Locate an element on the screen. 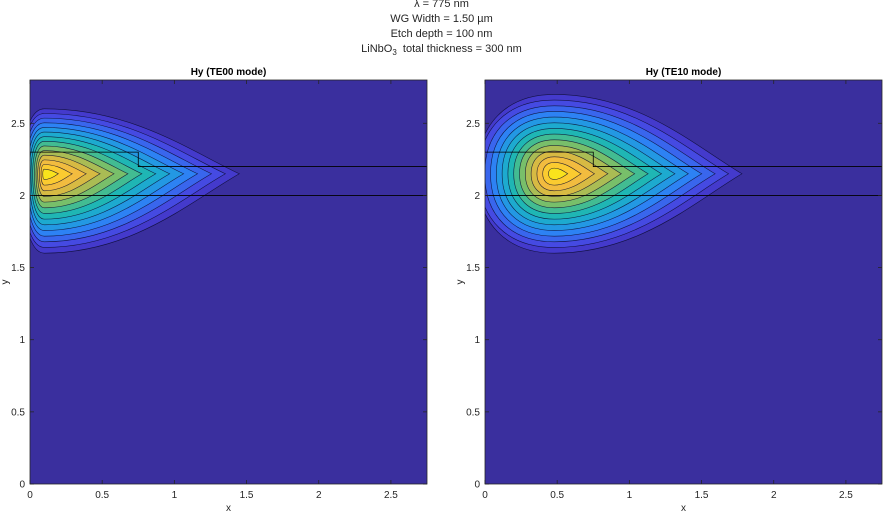 The height and width of the screenshot is (512, 883). plot-title: Hy (TE10 mode) is located at coordinates (684, 72).